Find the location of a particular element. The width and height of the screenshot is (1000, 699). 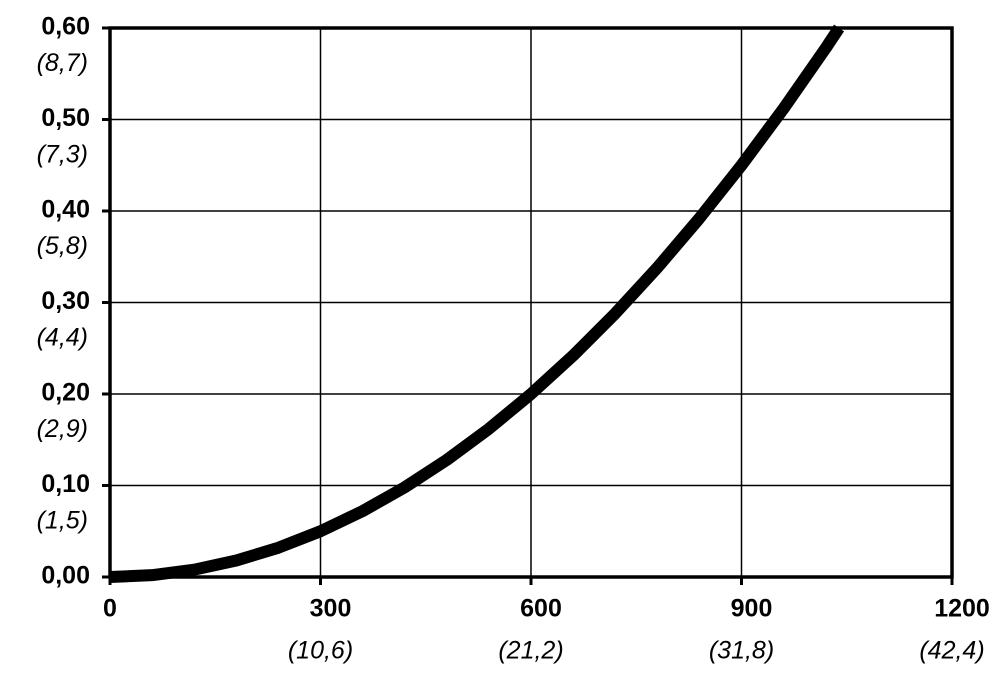

y-tick-sublabel: (8,7) is located at coordinates (62, 63).